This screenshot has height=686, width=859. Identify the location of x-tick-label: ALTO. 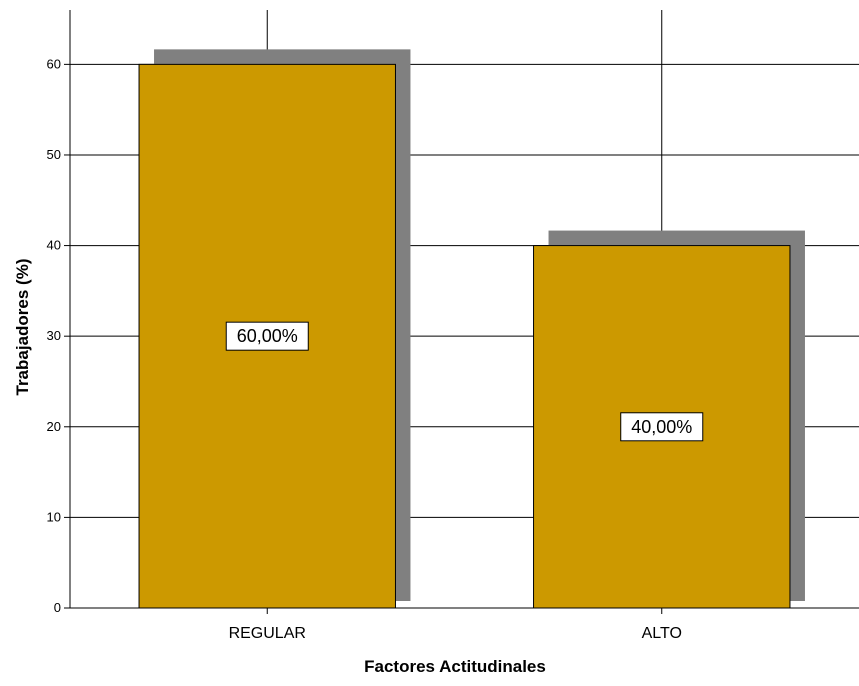
(662, 633).